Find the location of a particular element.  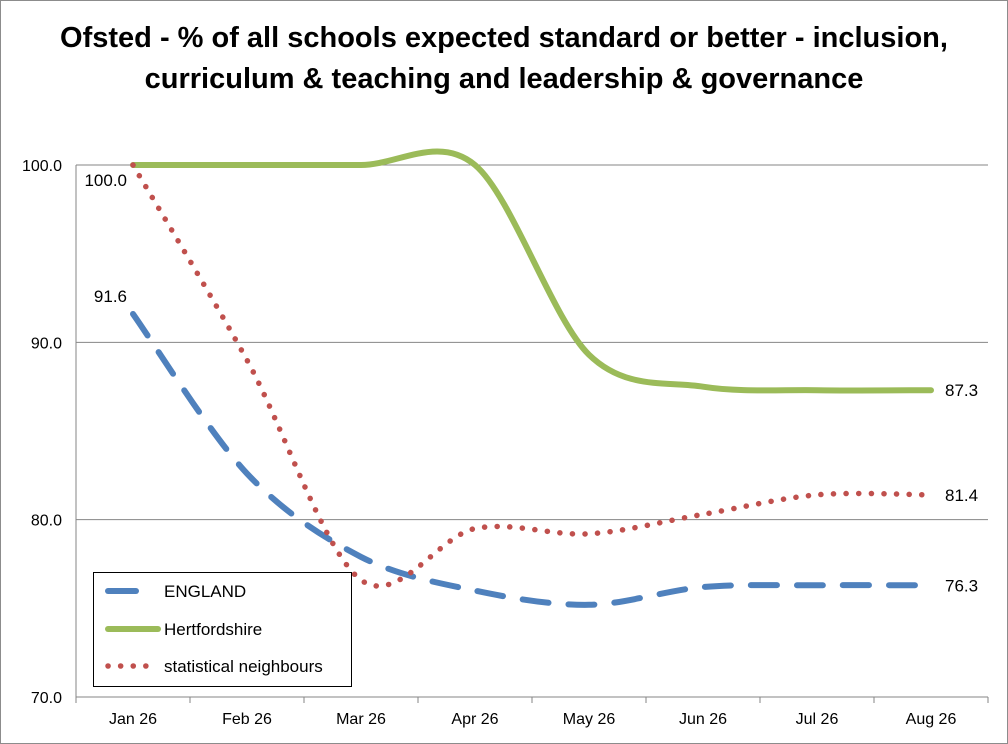

x-tick-label: Jul 26 is located at coordinates (817, 719).